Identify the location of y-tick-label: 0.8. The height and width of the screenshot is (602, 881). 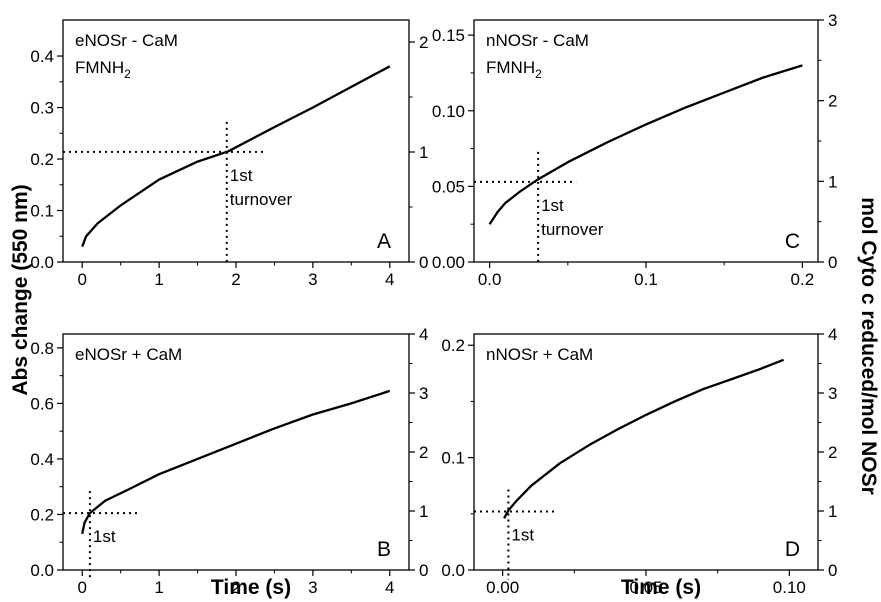
(42, 348).